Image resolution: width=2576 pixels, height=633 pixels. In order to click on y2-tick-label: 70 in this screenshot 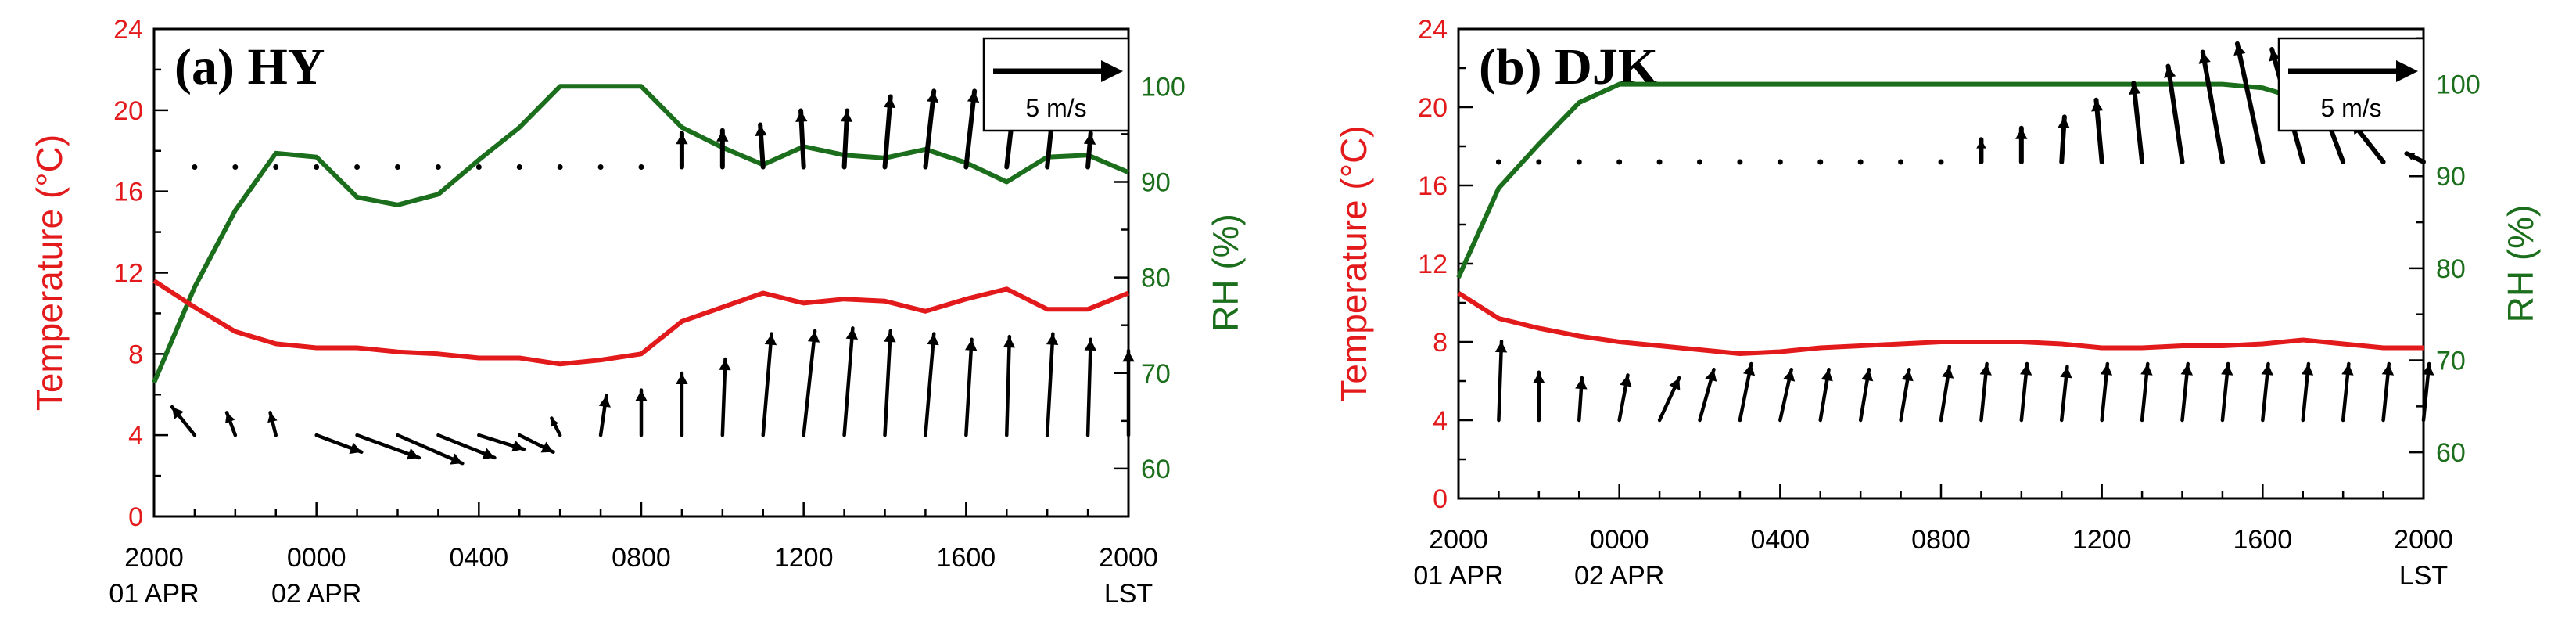, I will do `click(2451, 361)`.